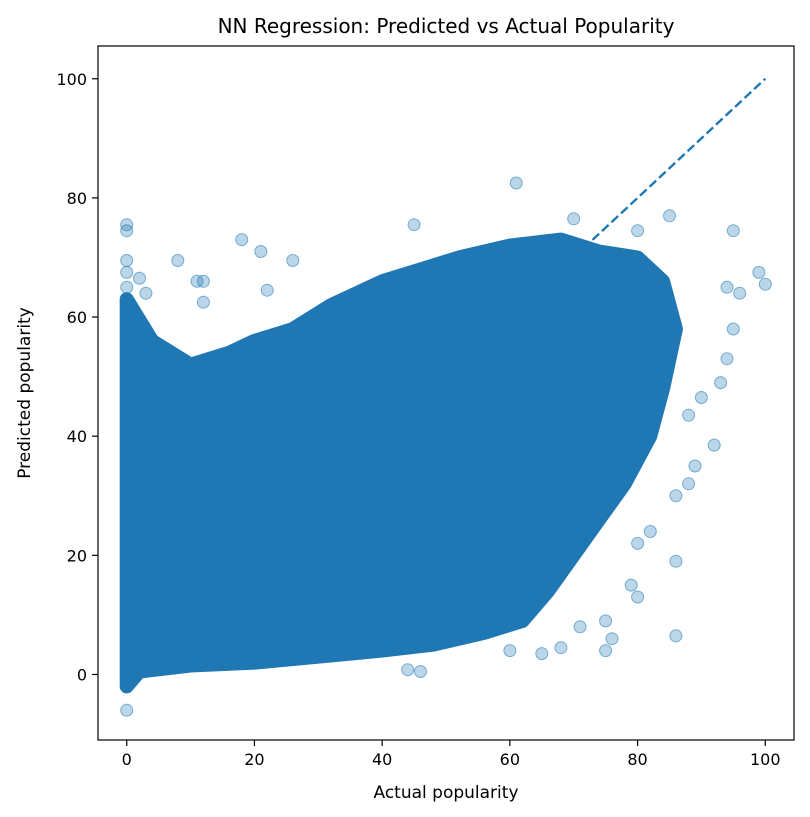 The height and width of the screenshot is (817, 810). I want to click on y-tick-label: 80, so click(77, 198).